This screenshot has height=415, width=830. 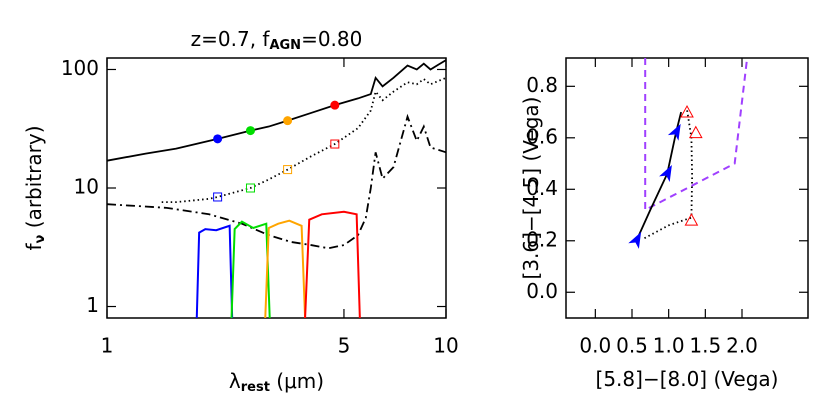 I want to click on x-tick-label: 2.0, so click(x=742, y=346).